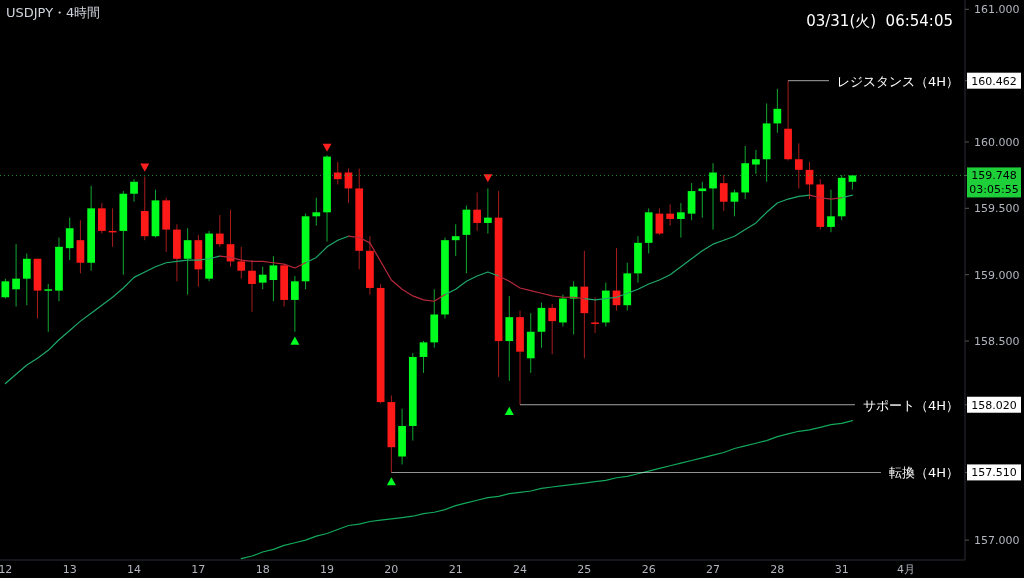 This screenshot has width=1024, height=578. Describe the element at coordinates (997, 275) in the screenshot. I see `y-tick-label: 159.000` at that location.